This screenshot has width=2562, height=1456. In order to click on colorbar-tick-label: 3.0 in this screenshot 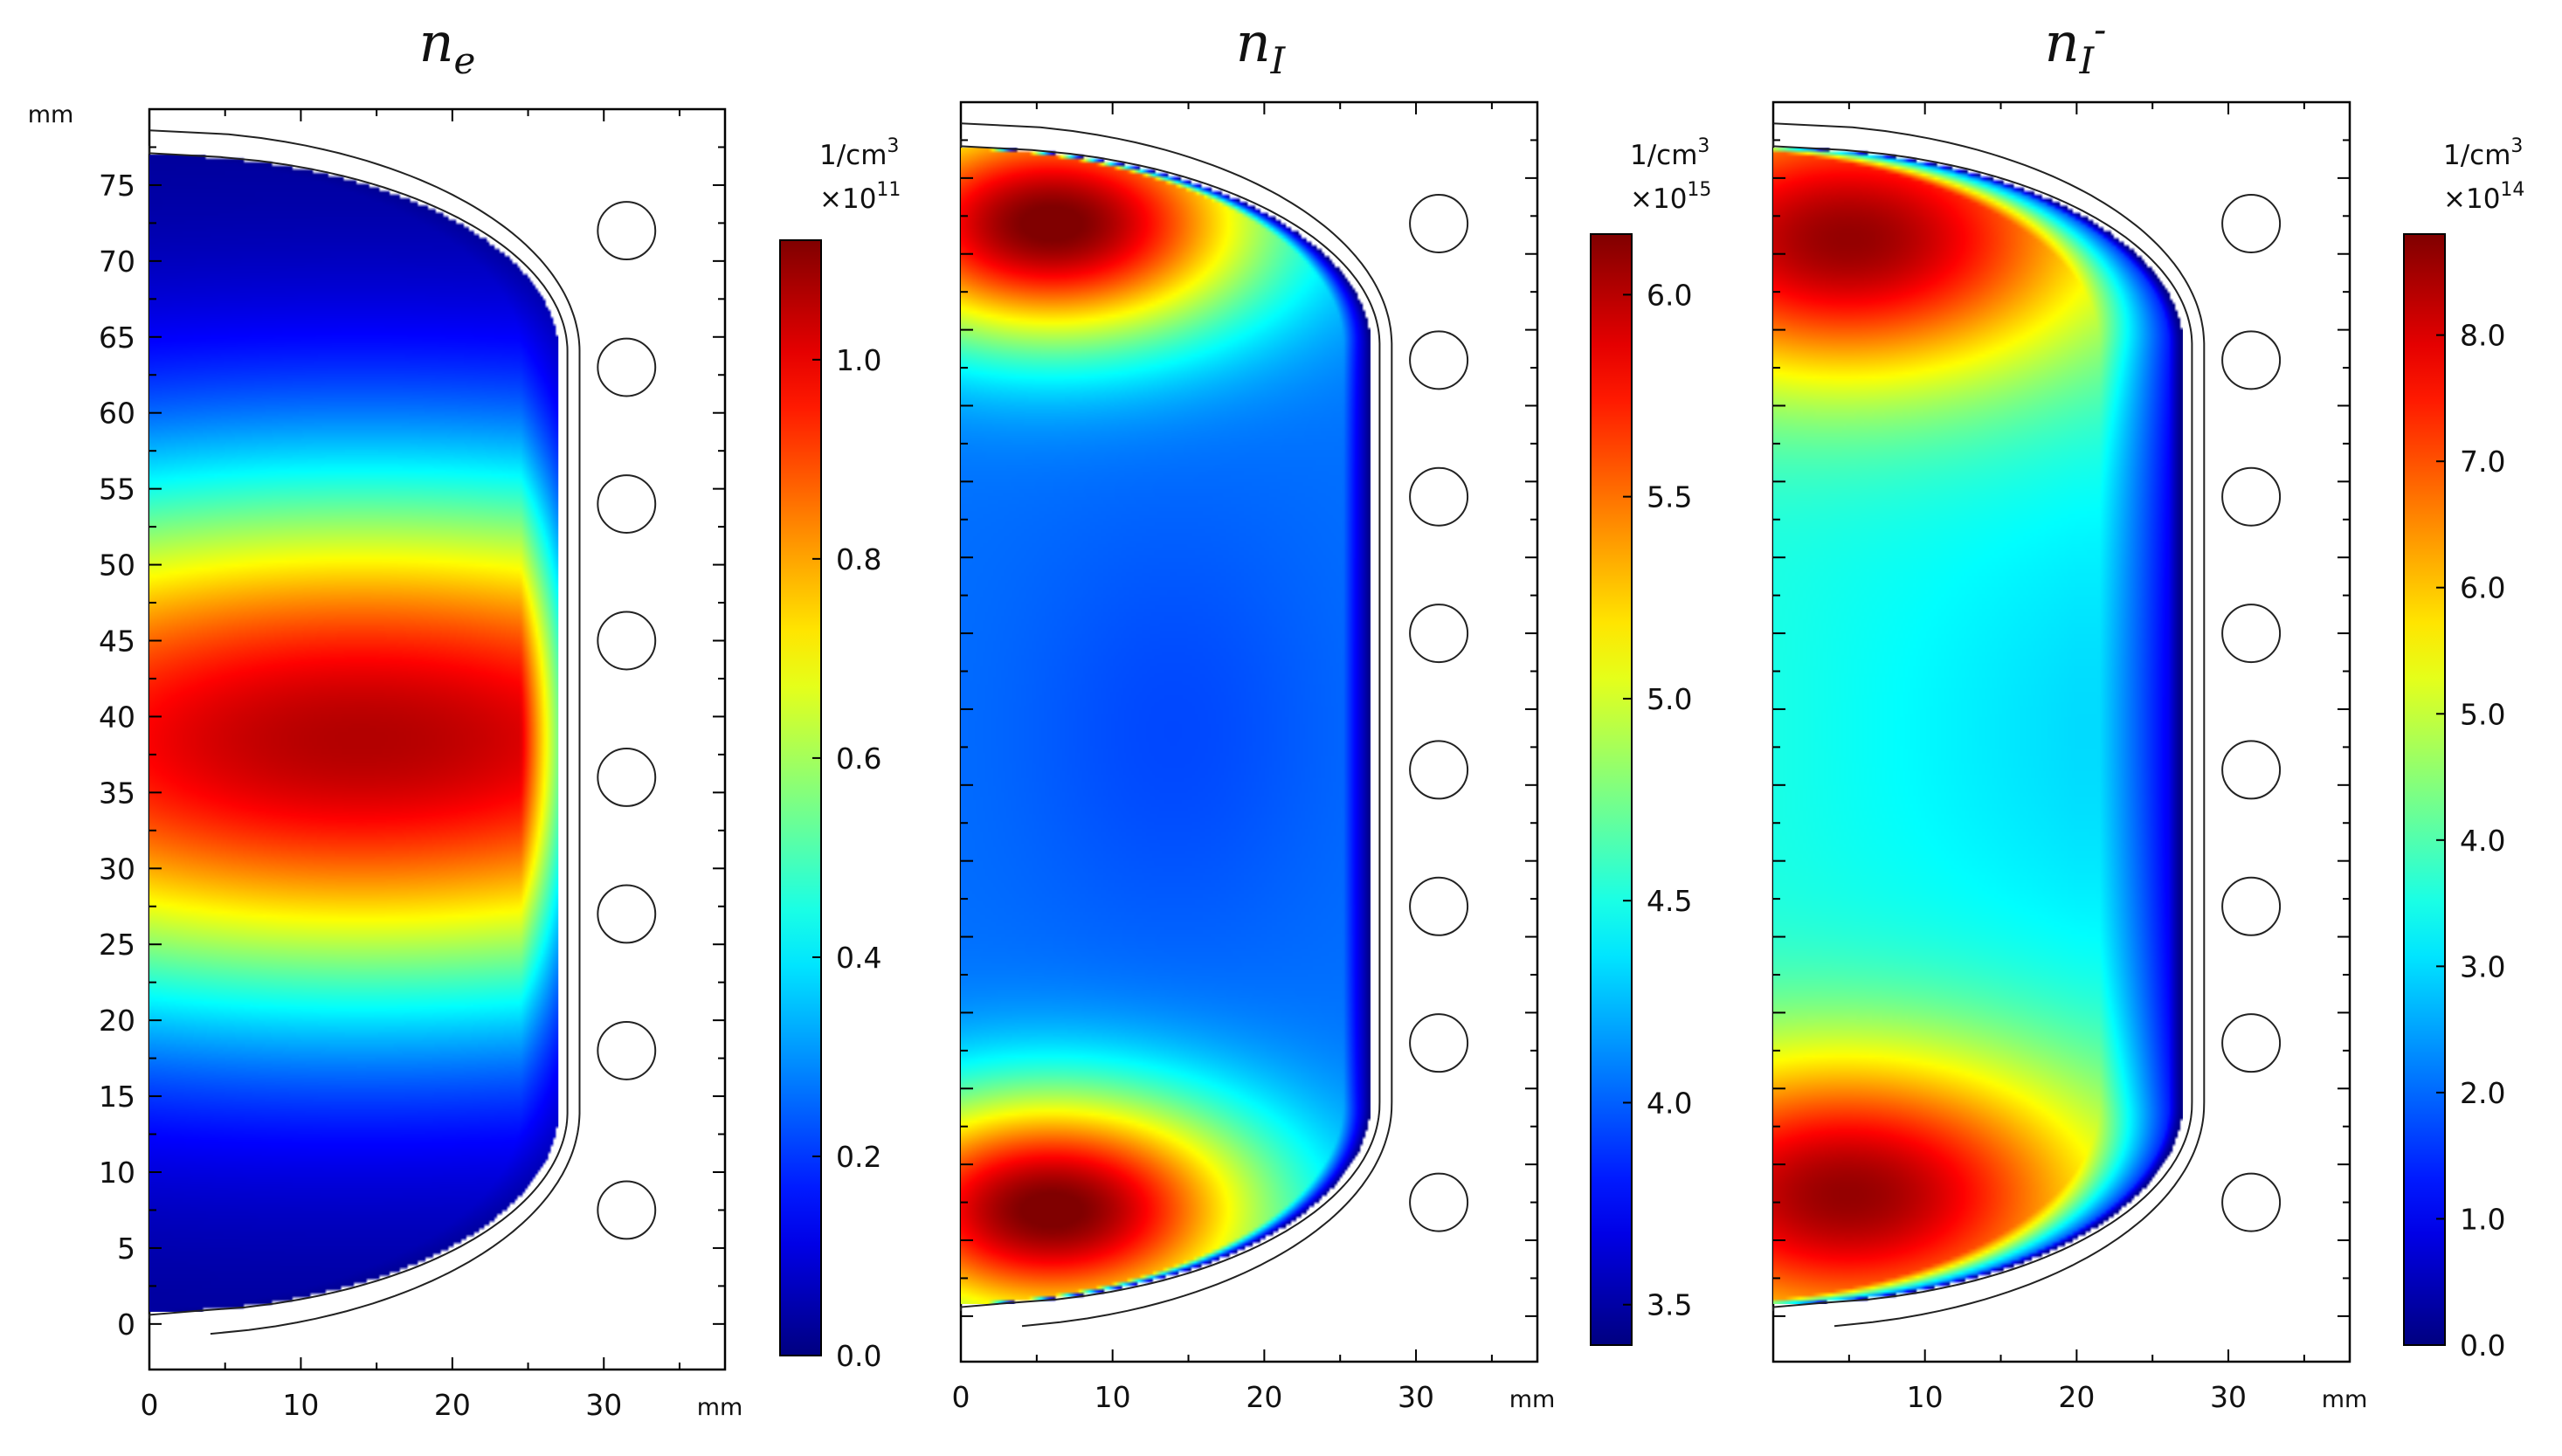, I will do `click(2482, 966)`.